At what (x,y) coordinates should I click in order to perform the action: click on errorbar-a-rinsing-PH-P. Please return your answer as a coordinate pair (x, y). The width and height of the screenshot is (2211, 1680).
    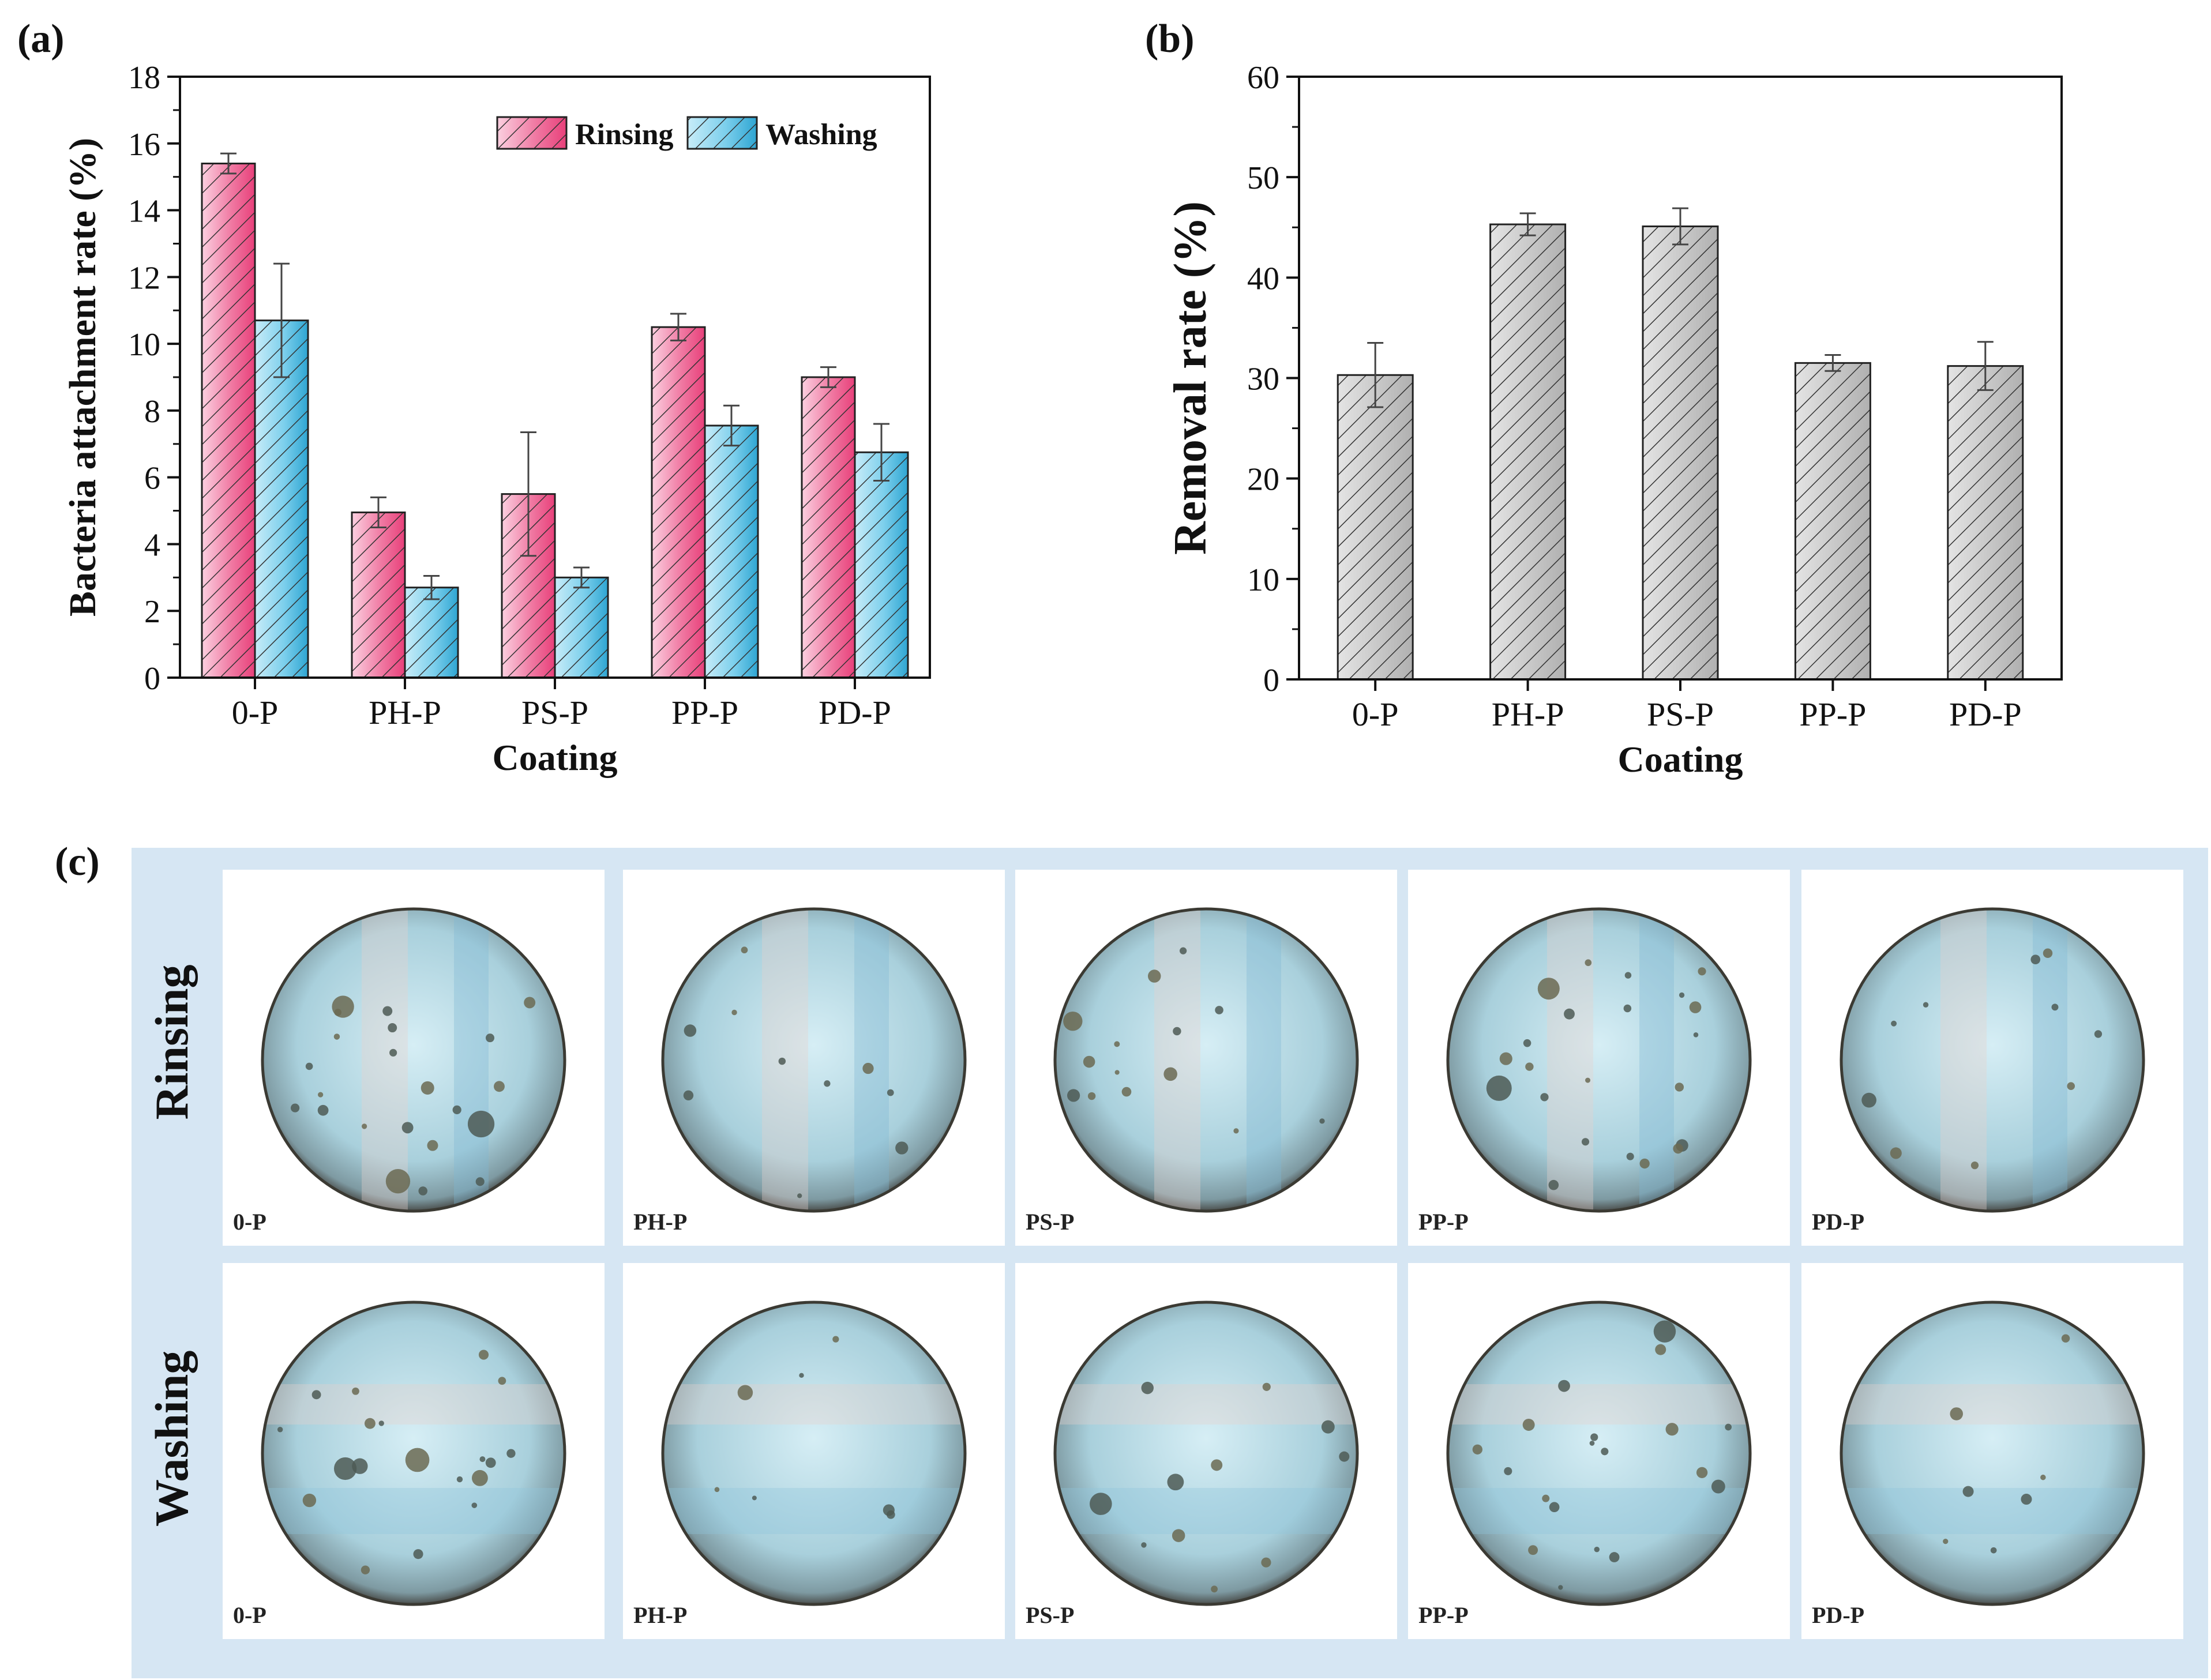
    Looking at the image, I should click on (378, 512).